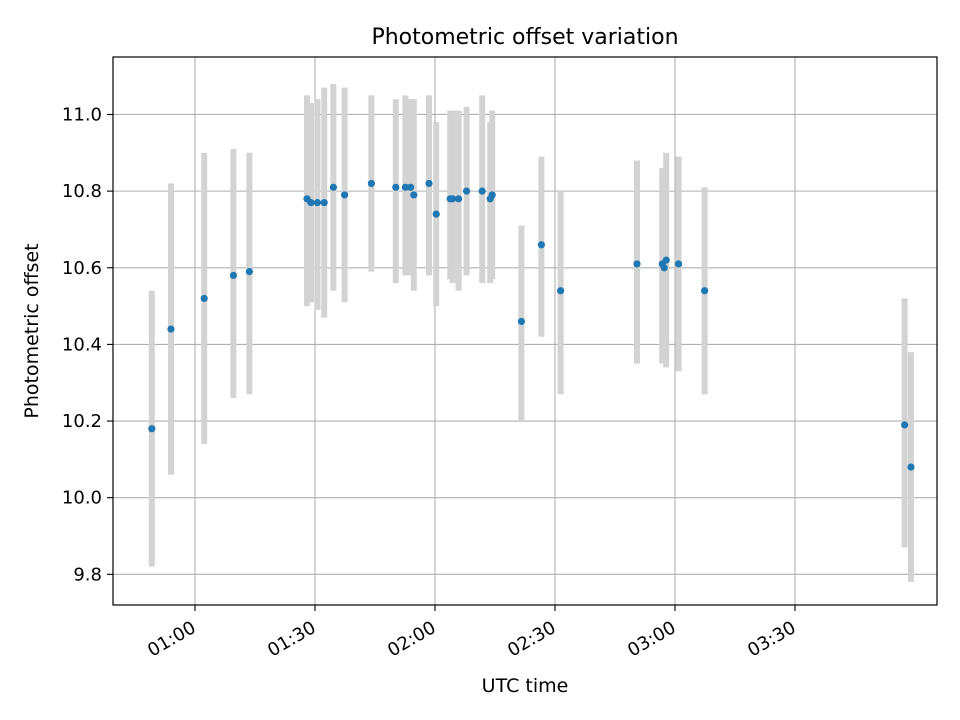 The height and width of the screenshot is (720, 960). Describe the element at coordinates (82, 268) in the screenshot. I see `y-tick-label: 10.6` at that location.